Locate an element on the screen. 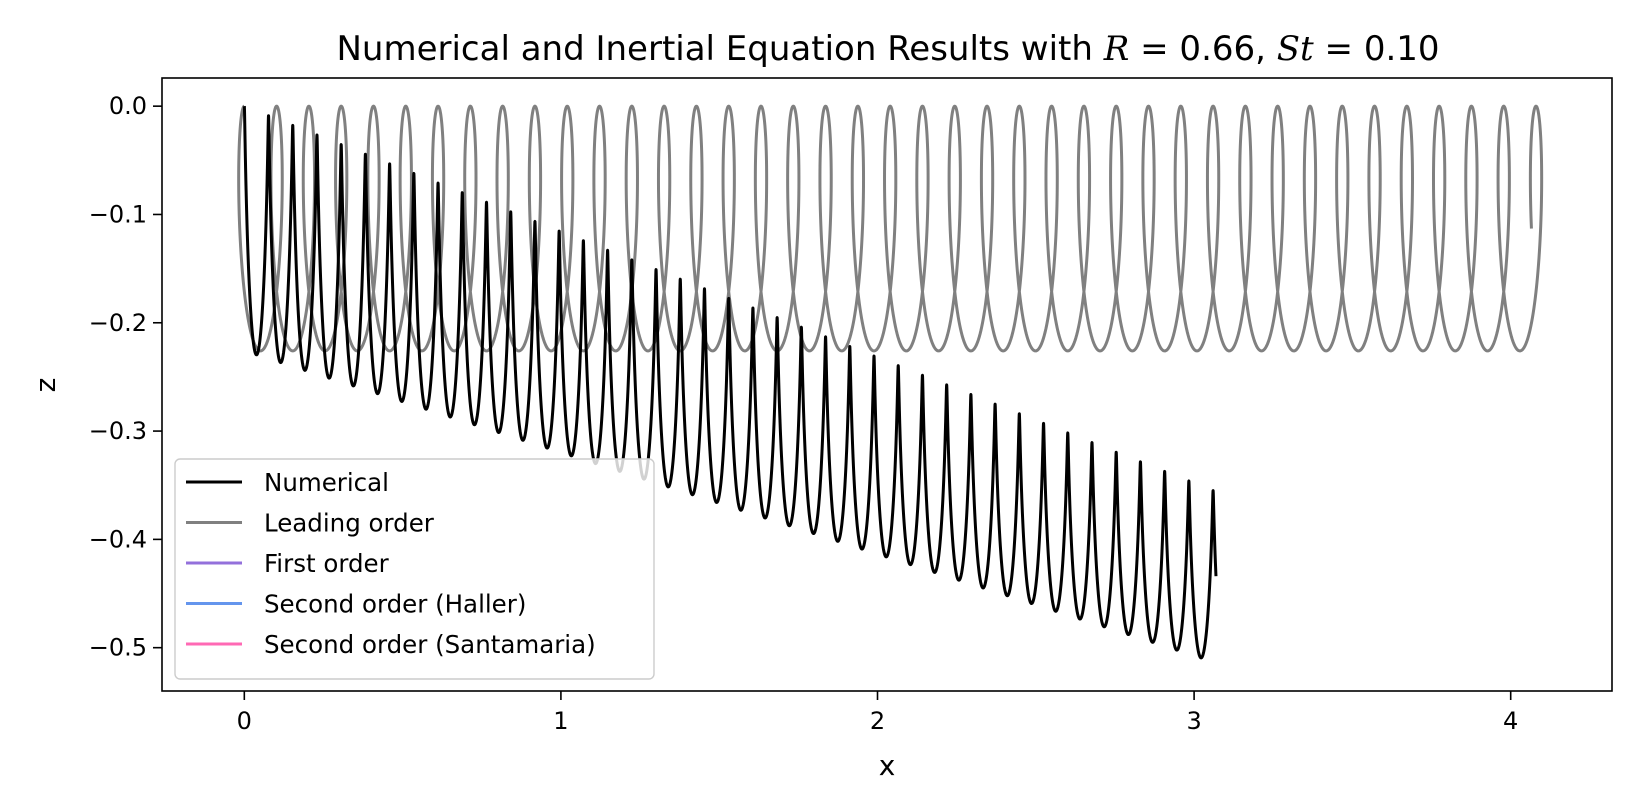  title-st-symbol: St is located at coordinates (1295, 49).